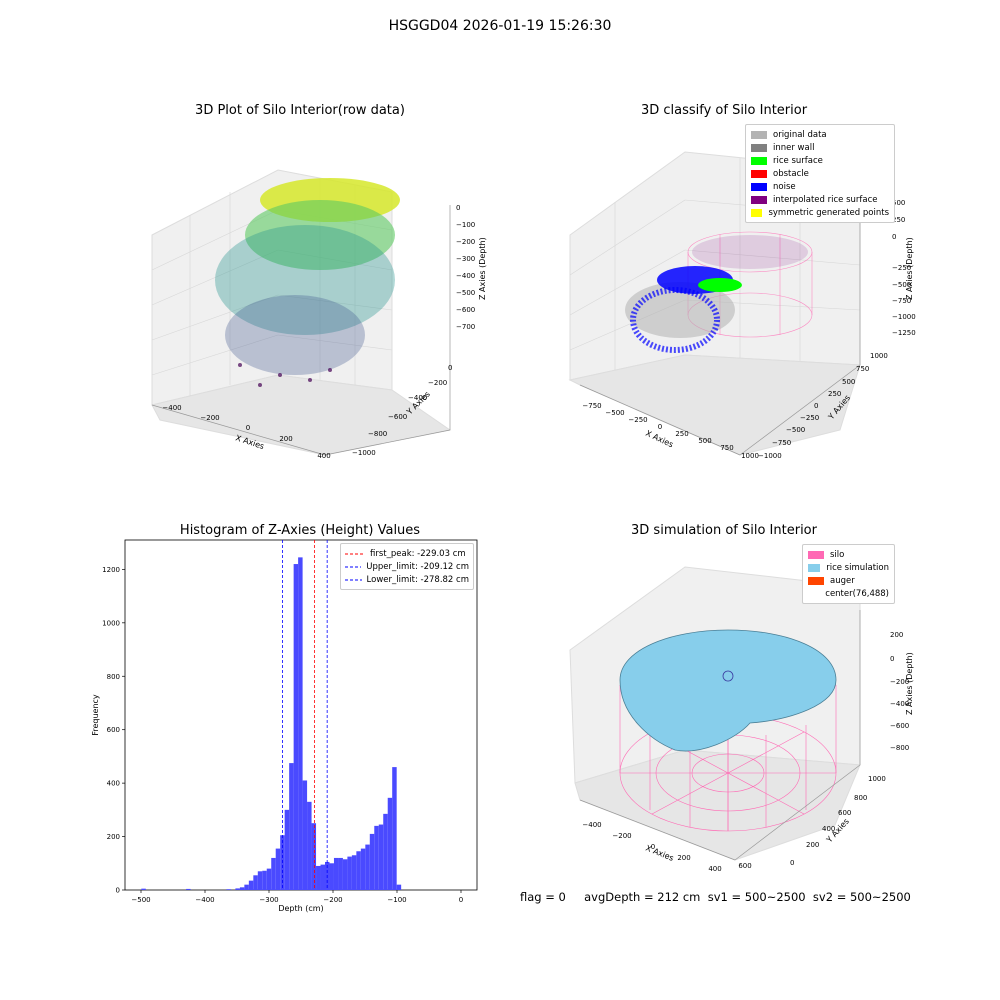  Describe the element at coordinates (877, 779) in the screenshot. I see `simulation-ytick: 1000` at that location.